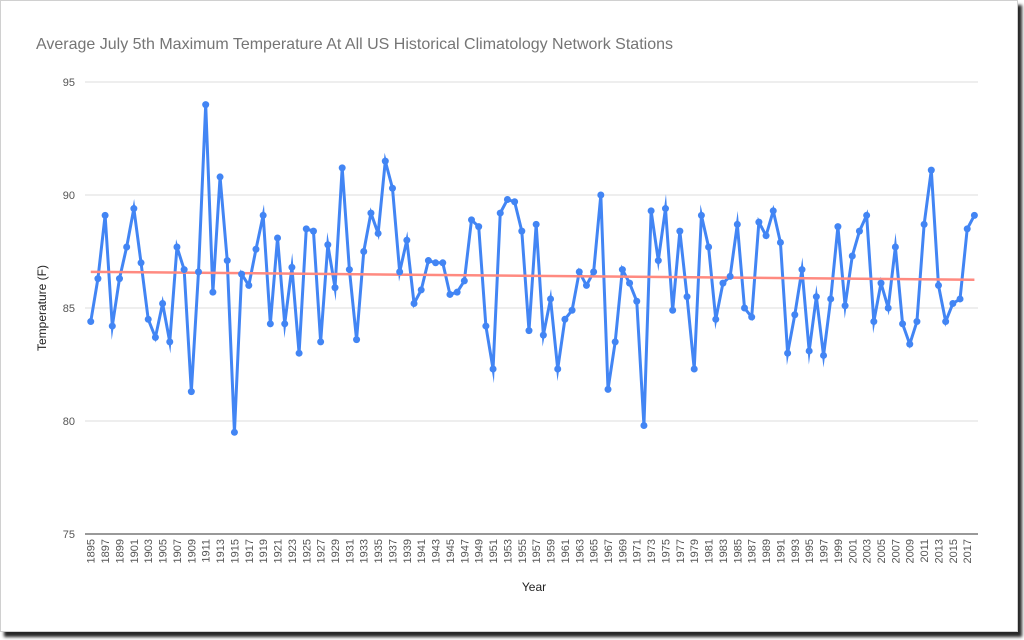 The height and width of the screenshot is (640, 1024). Describe the element at coordinates (780, 242) in the screenshot. I see `data-point-1991` at that location.